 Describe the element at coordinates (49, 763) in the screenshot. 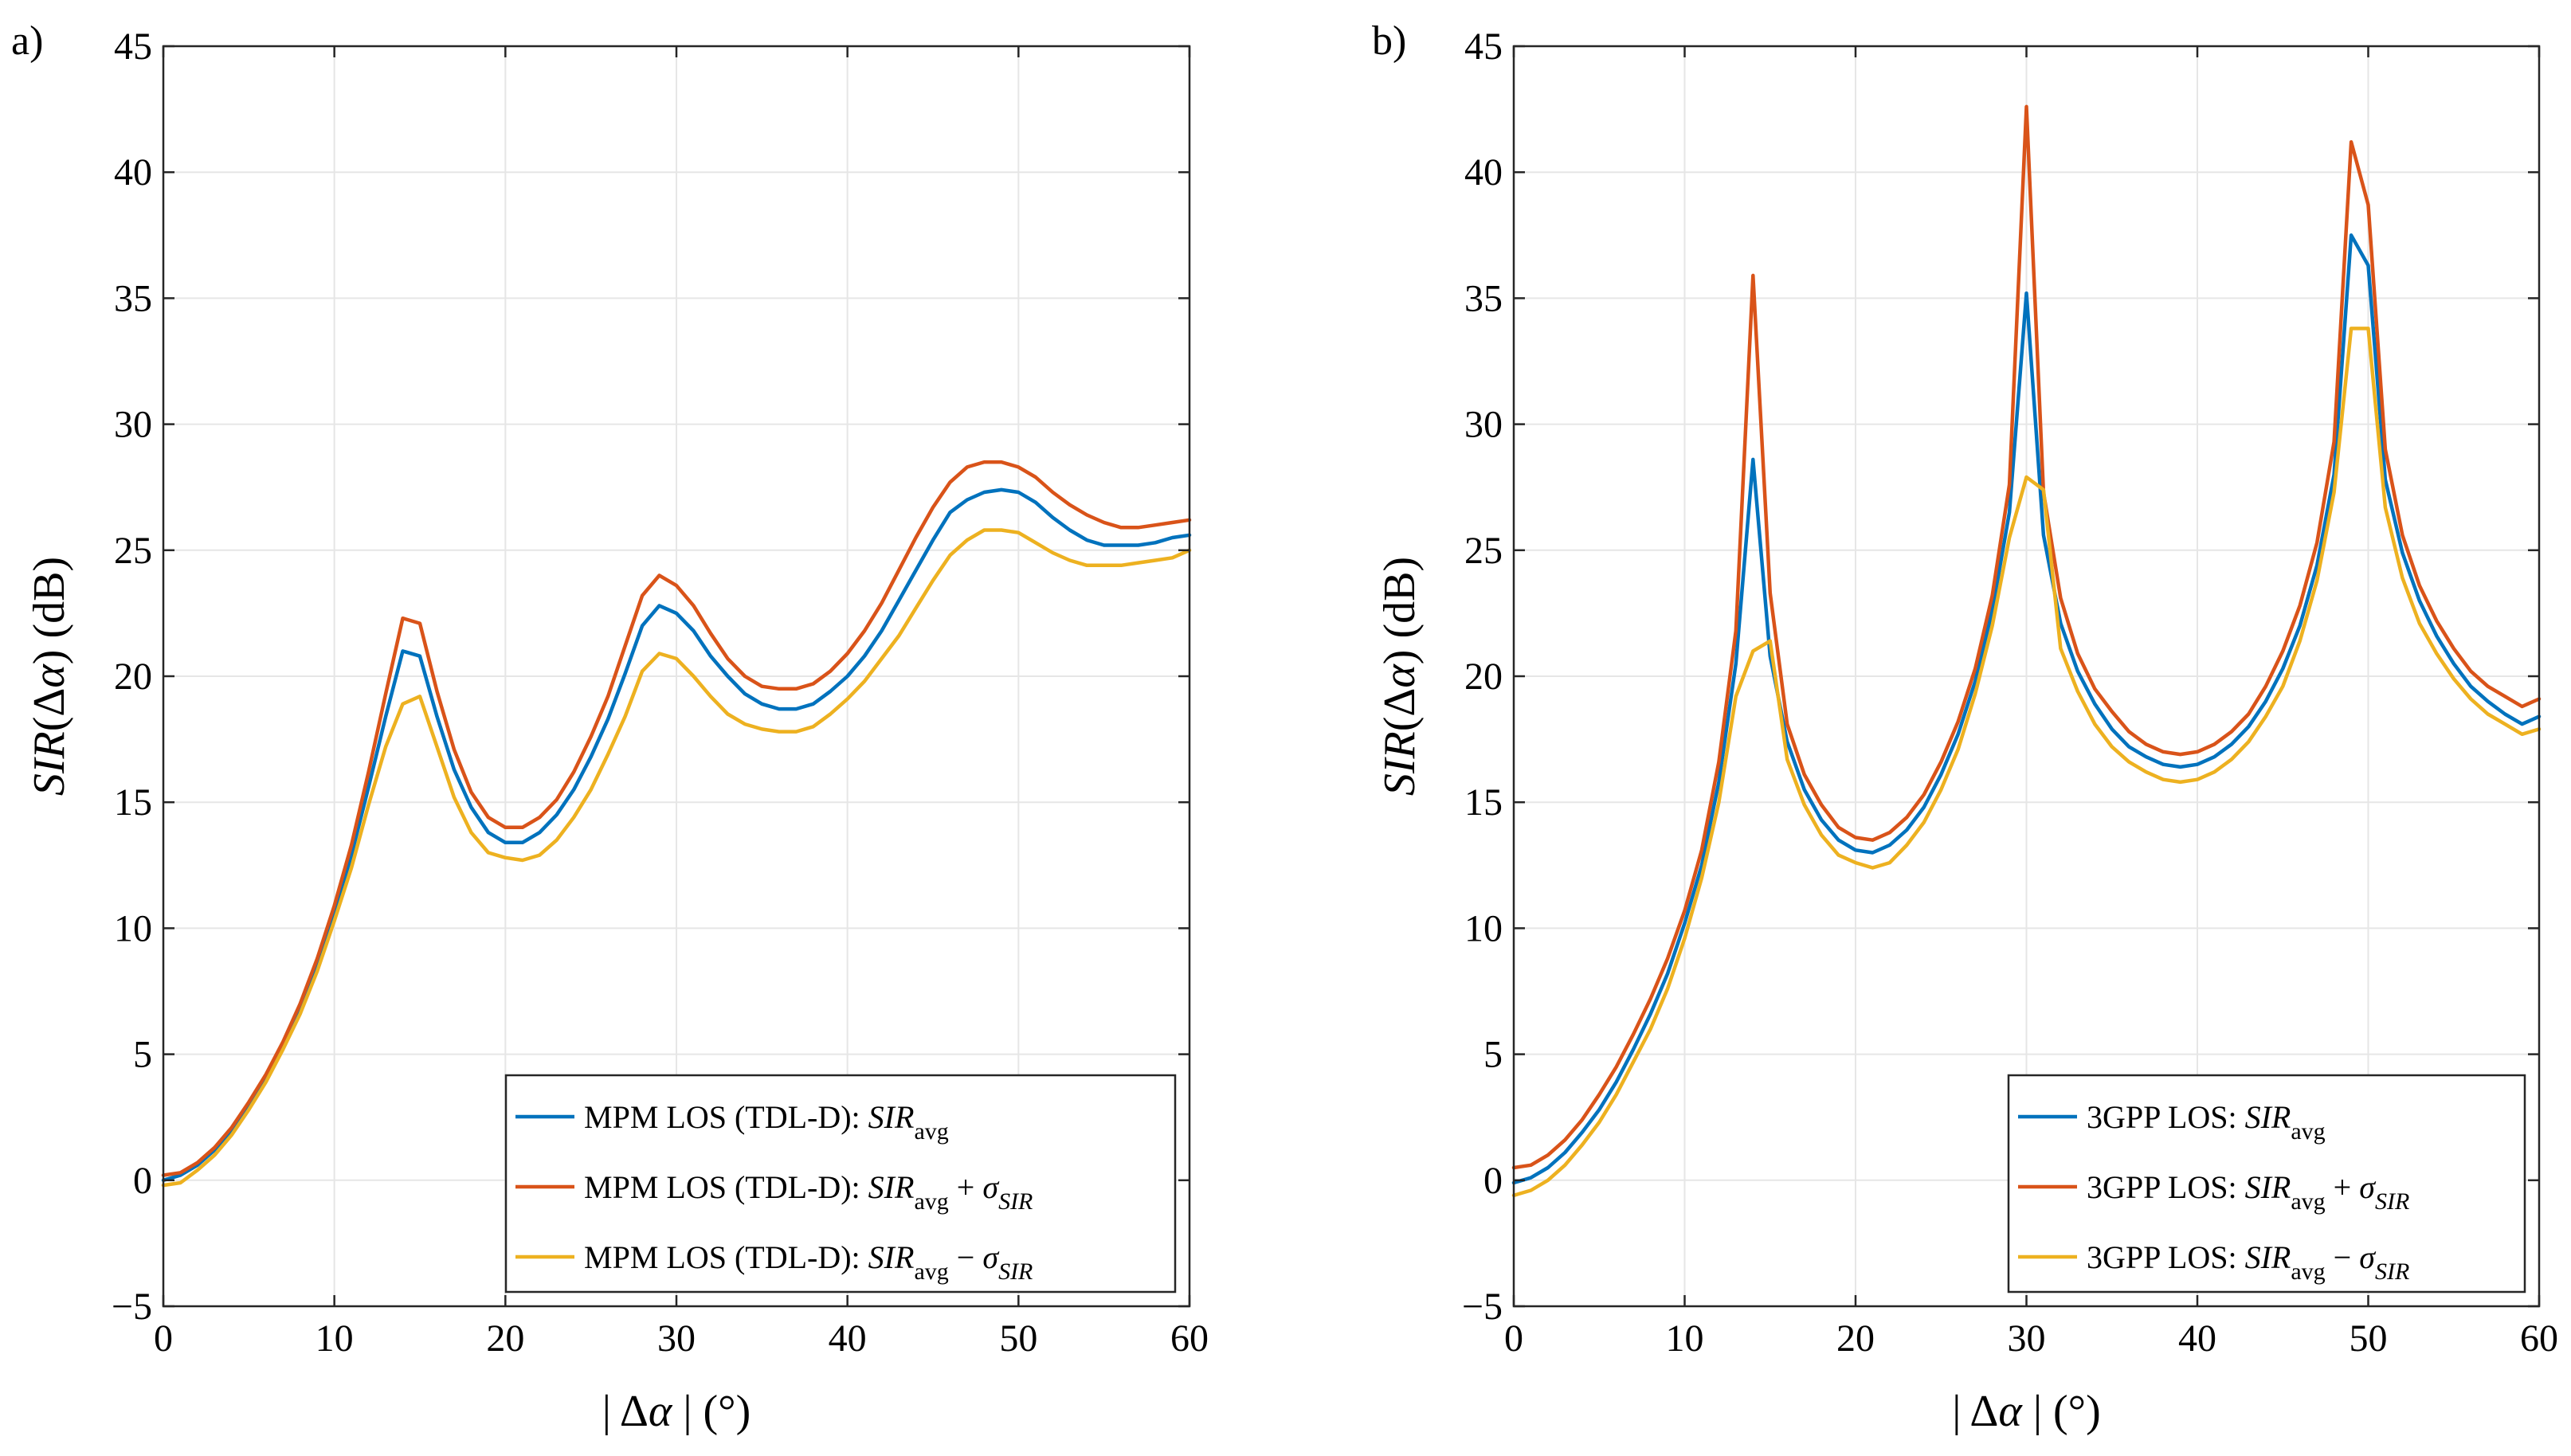

I see `y-label-sir: SIR` at that location.